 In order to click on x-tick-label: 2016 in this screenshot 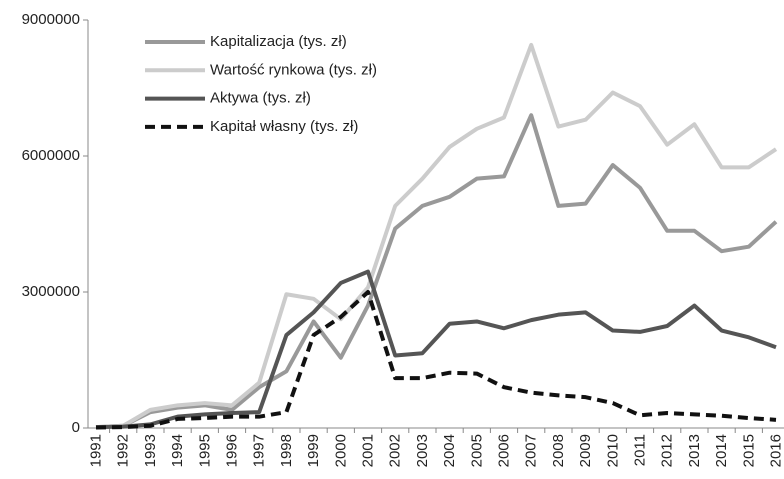, I will do `click(776, 450)`.